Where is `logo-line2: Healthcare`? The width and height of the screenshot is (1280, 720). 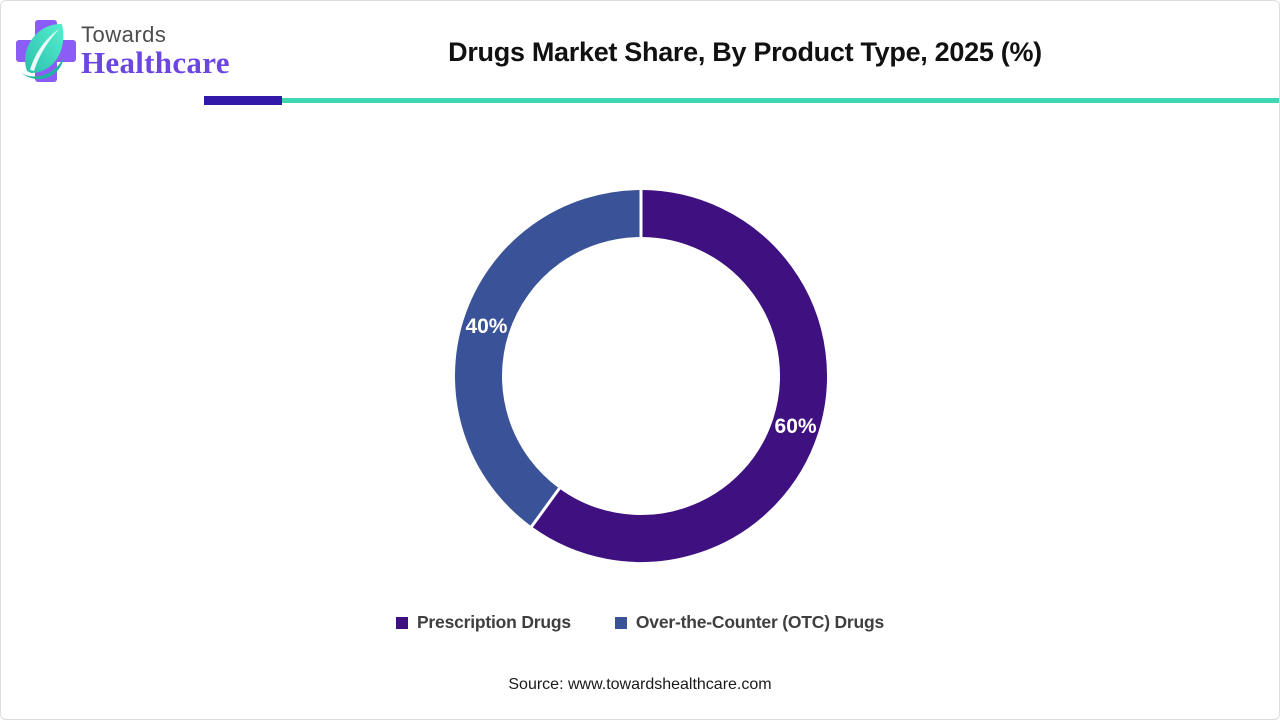 logo-line2: Healthcare is located at coordinates (155, 62).